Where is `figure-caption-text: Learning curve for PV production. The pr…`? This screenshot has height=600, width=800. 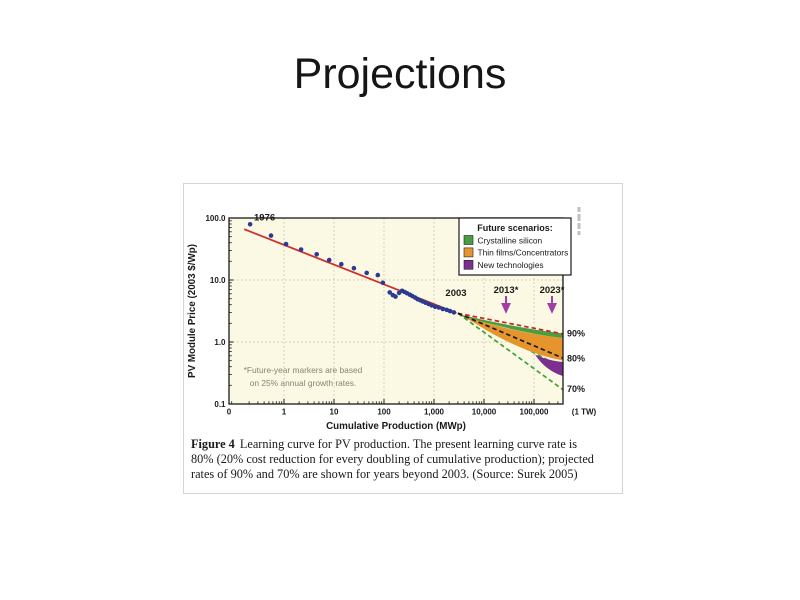
figure-caption-text: Learning curve for PV production. The pr… is located at coordinates (392, 459).